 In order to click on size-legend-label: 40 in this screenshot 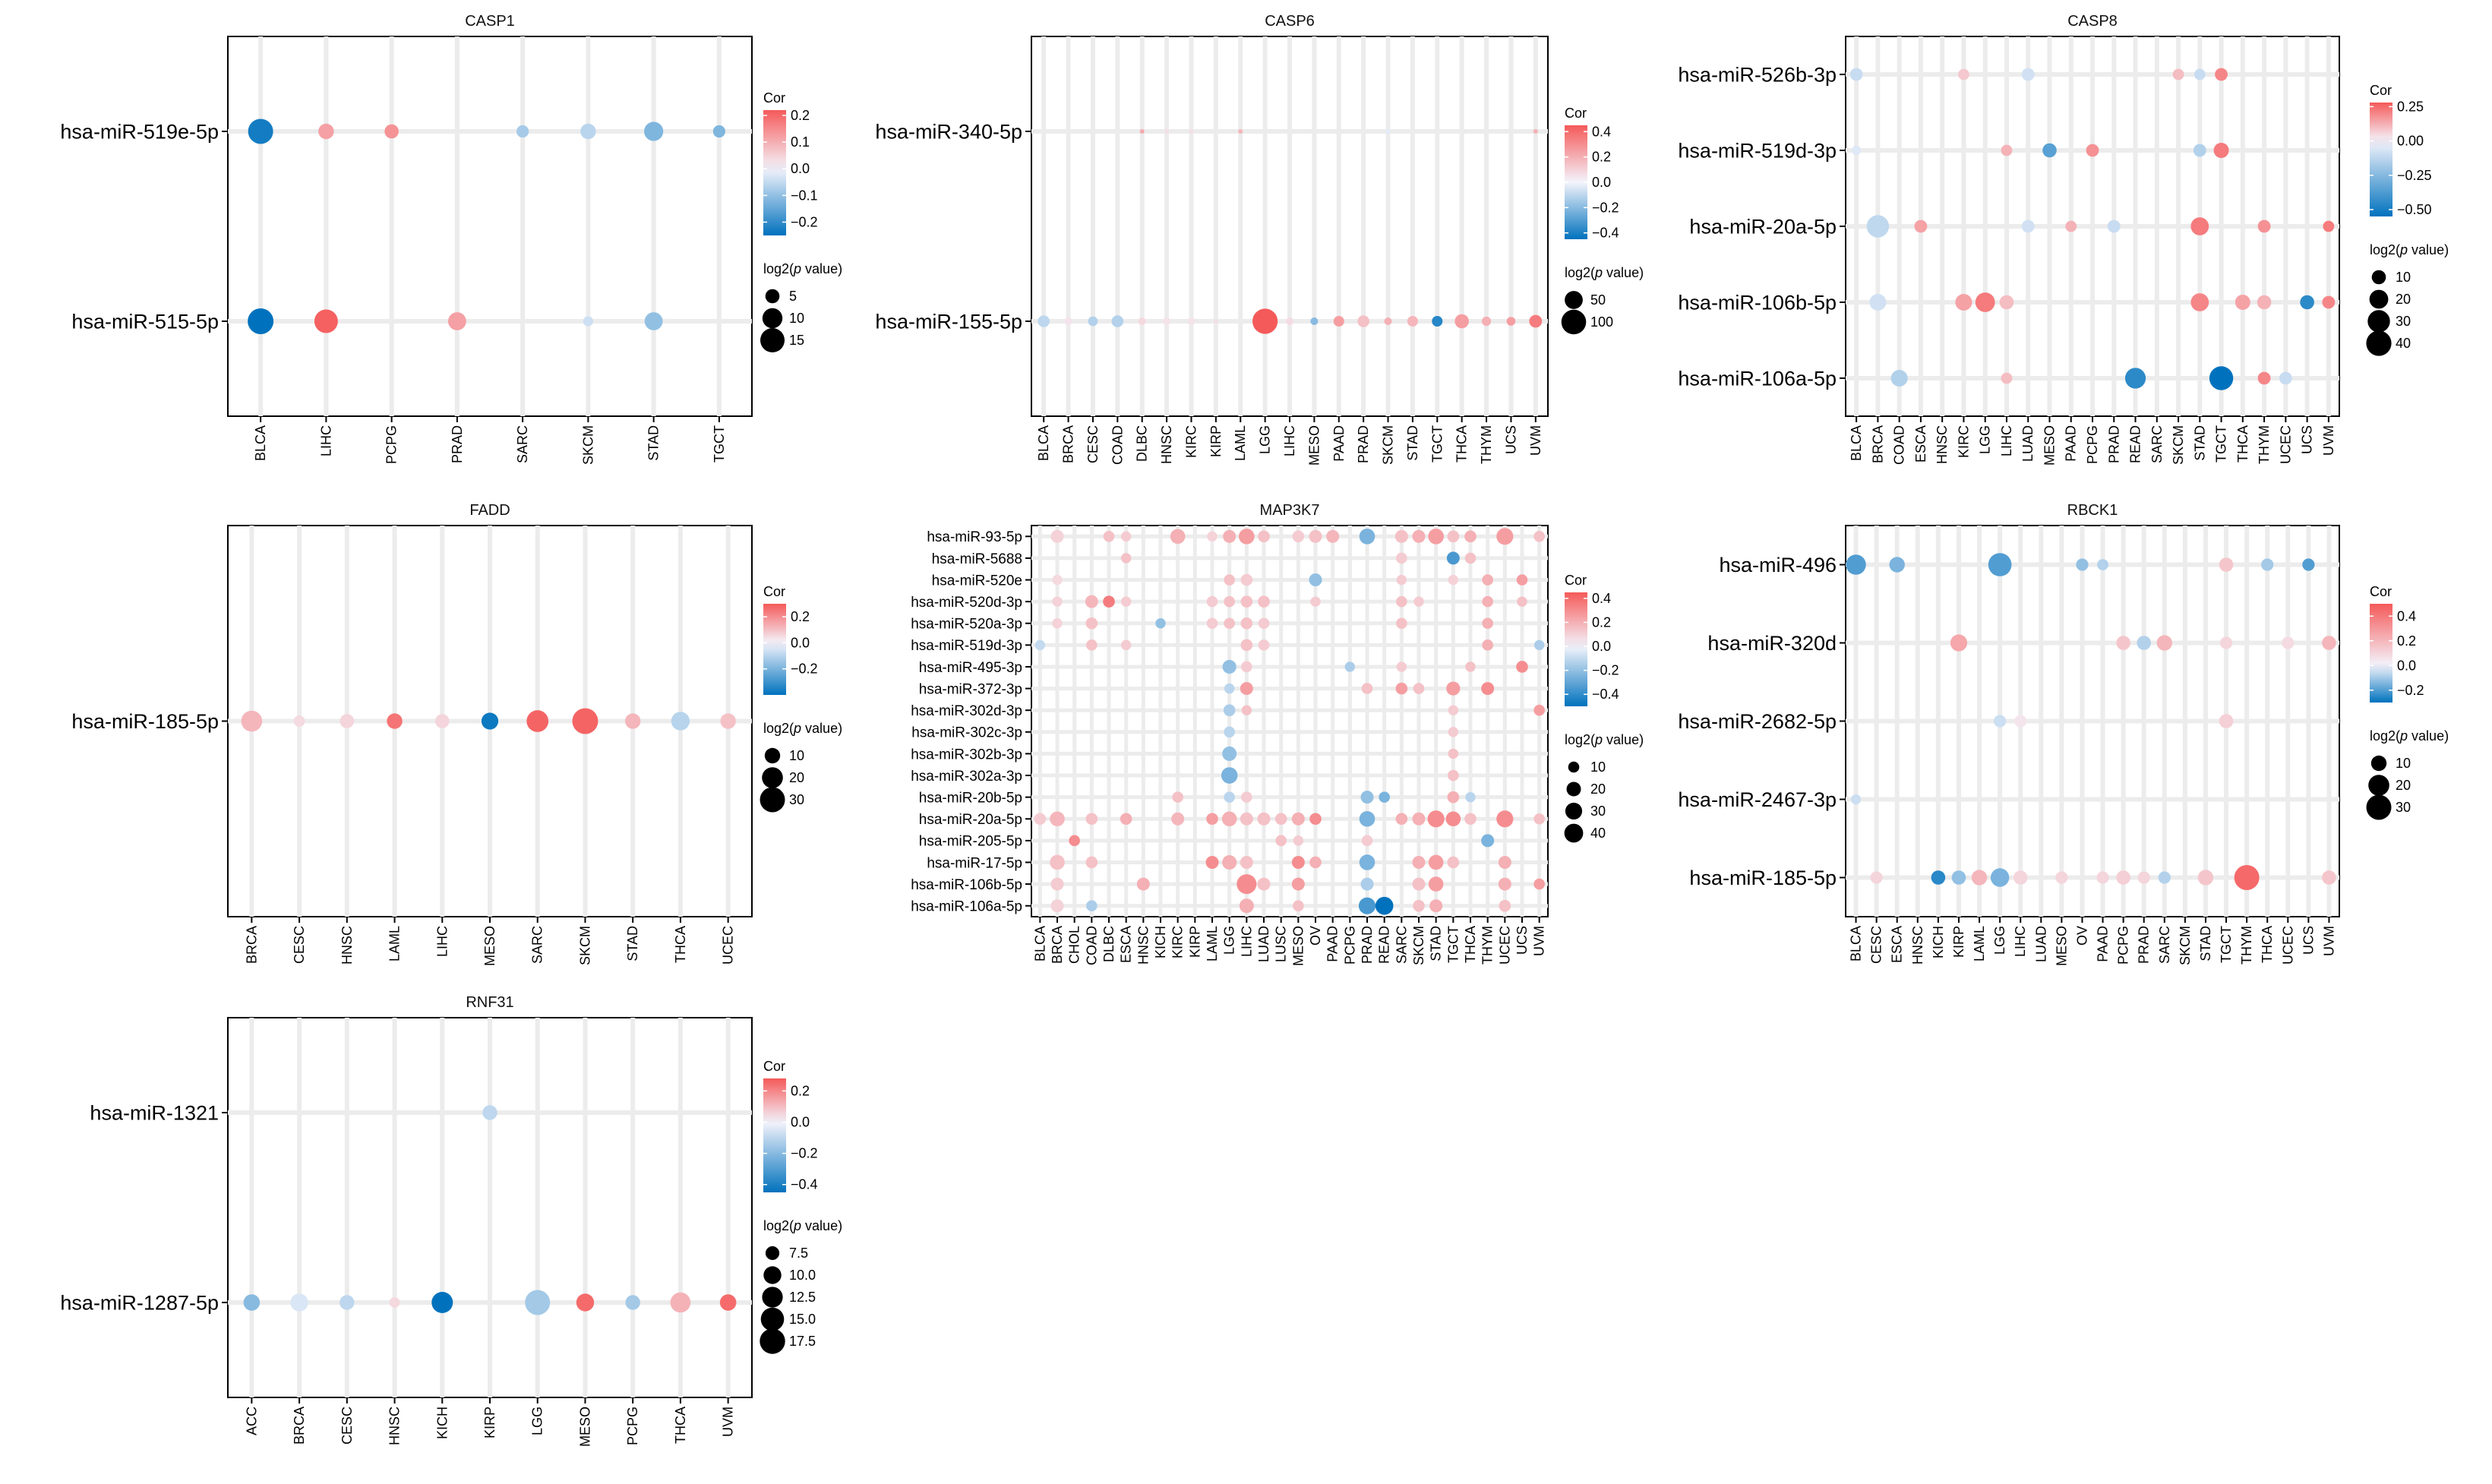, I will do `click(2403, 343)`.